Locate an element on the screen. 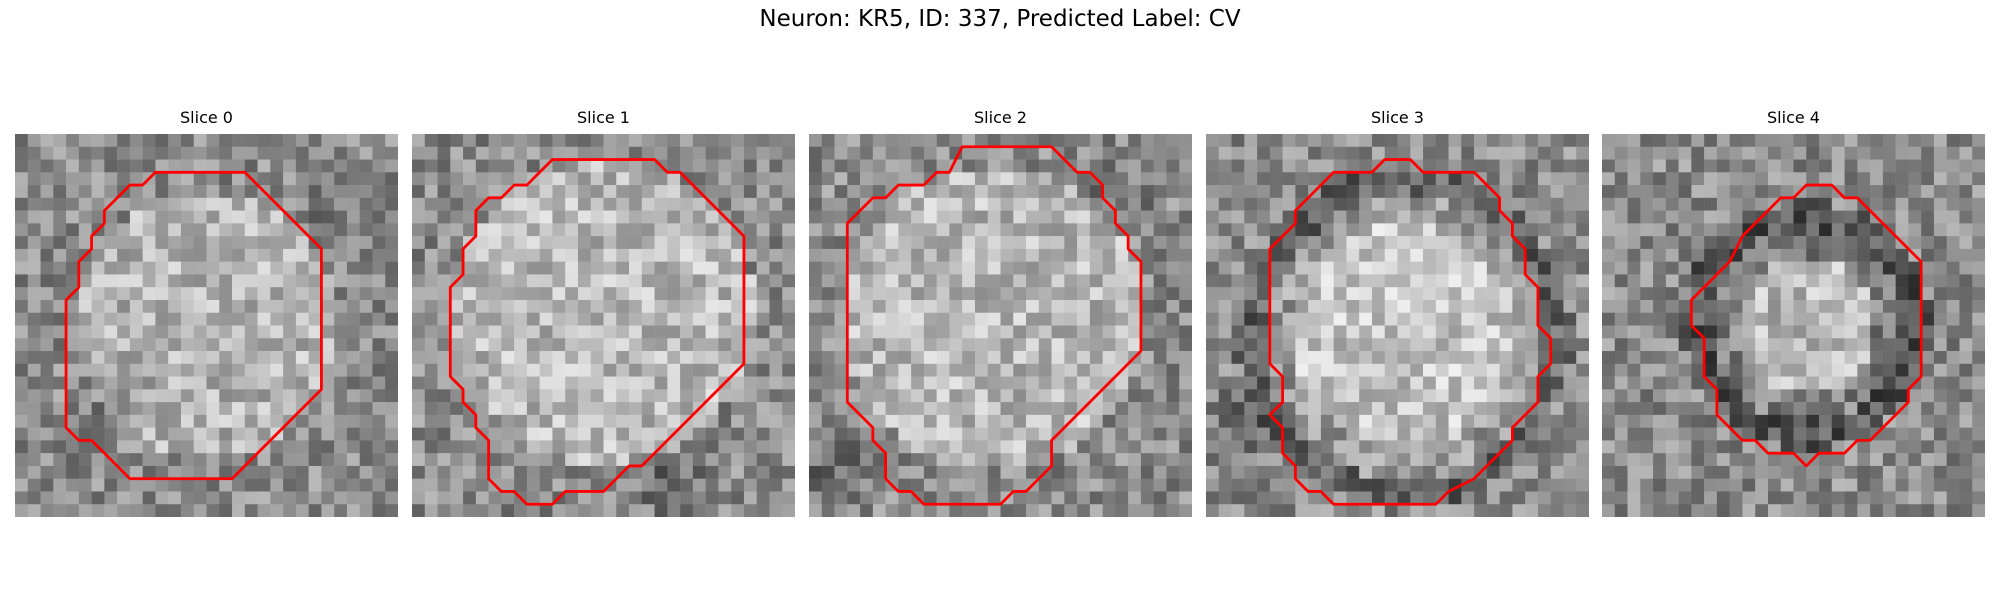 This screenshot has width=2000, height=600. slice-panel-2: Slice 2 is located at coordinates (1000, 313).